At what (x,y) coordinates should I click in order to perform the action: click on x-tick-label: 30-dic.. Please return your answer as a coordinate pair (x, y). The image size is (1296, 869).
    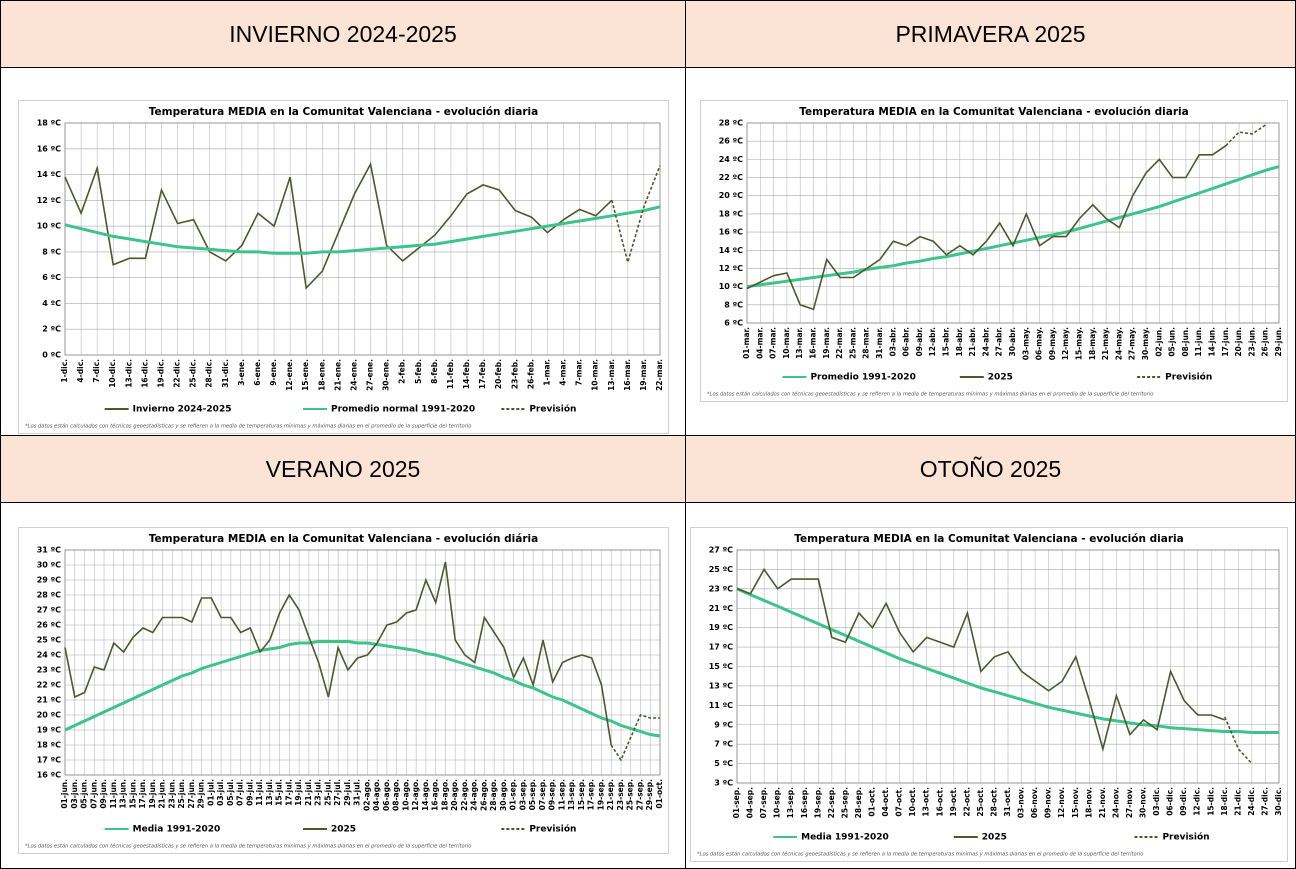
    Looking at the image, I should click on (1278, 801).